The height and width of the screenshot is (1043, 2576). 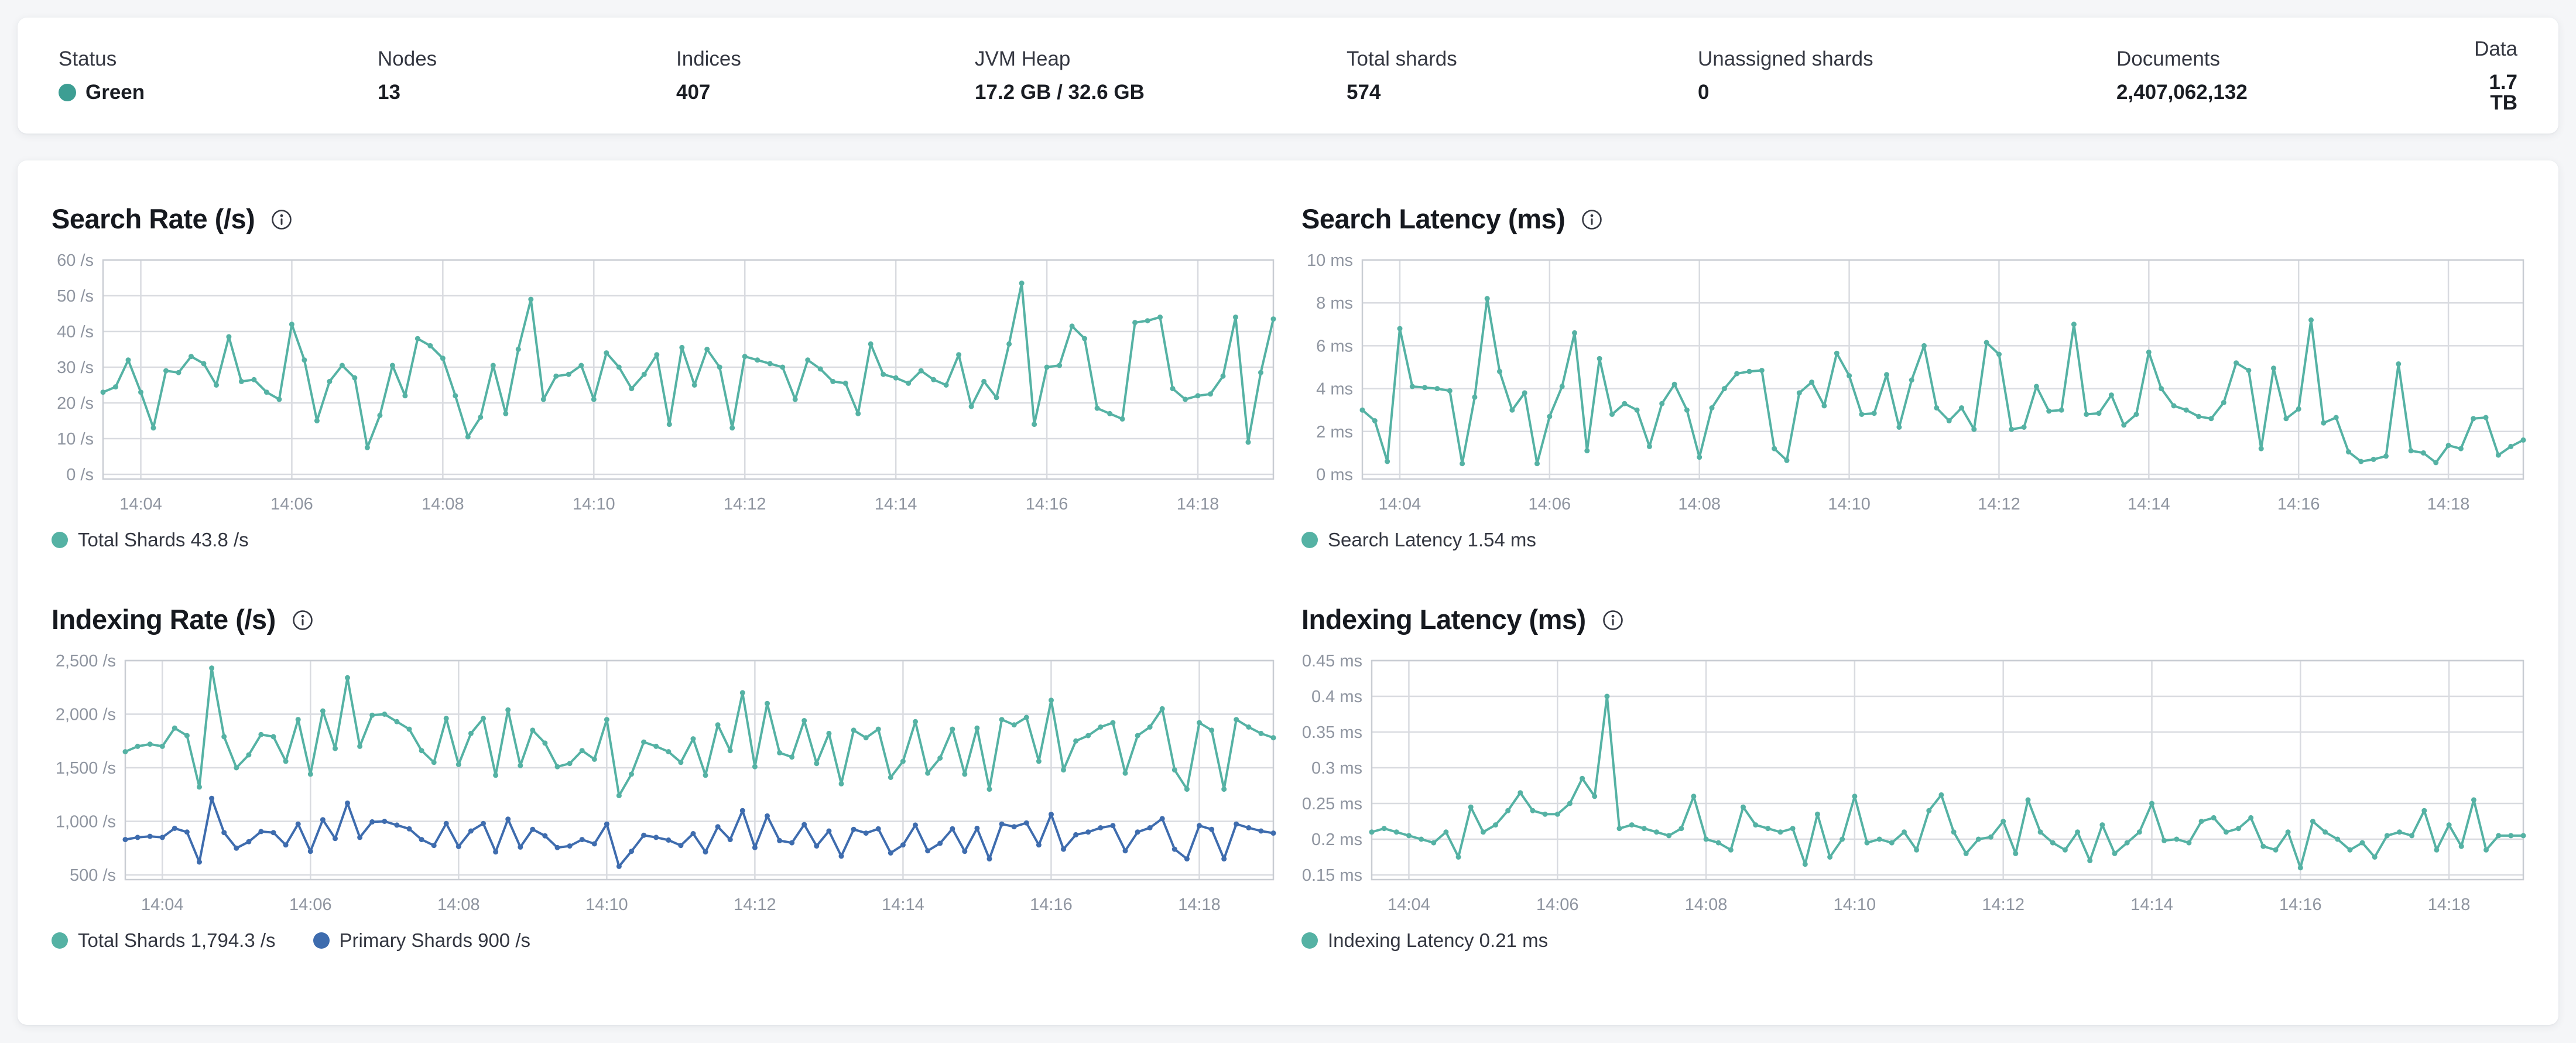 What do you see at coordinates (1433, 218) in the screenshot?
I see `search-latency-title: Search Latency (ms)` at bounding box center [1433, 218].